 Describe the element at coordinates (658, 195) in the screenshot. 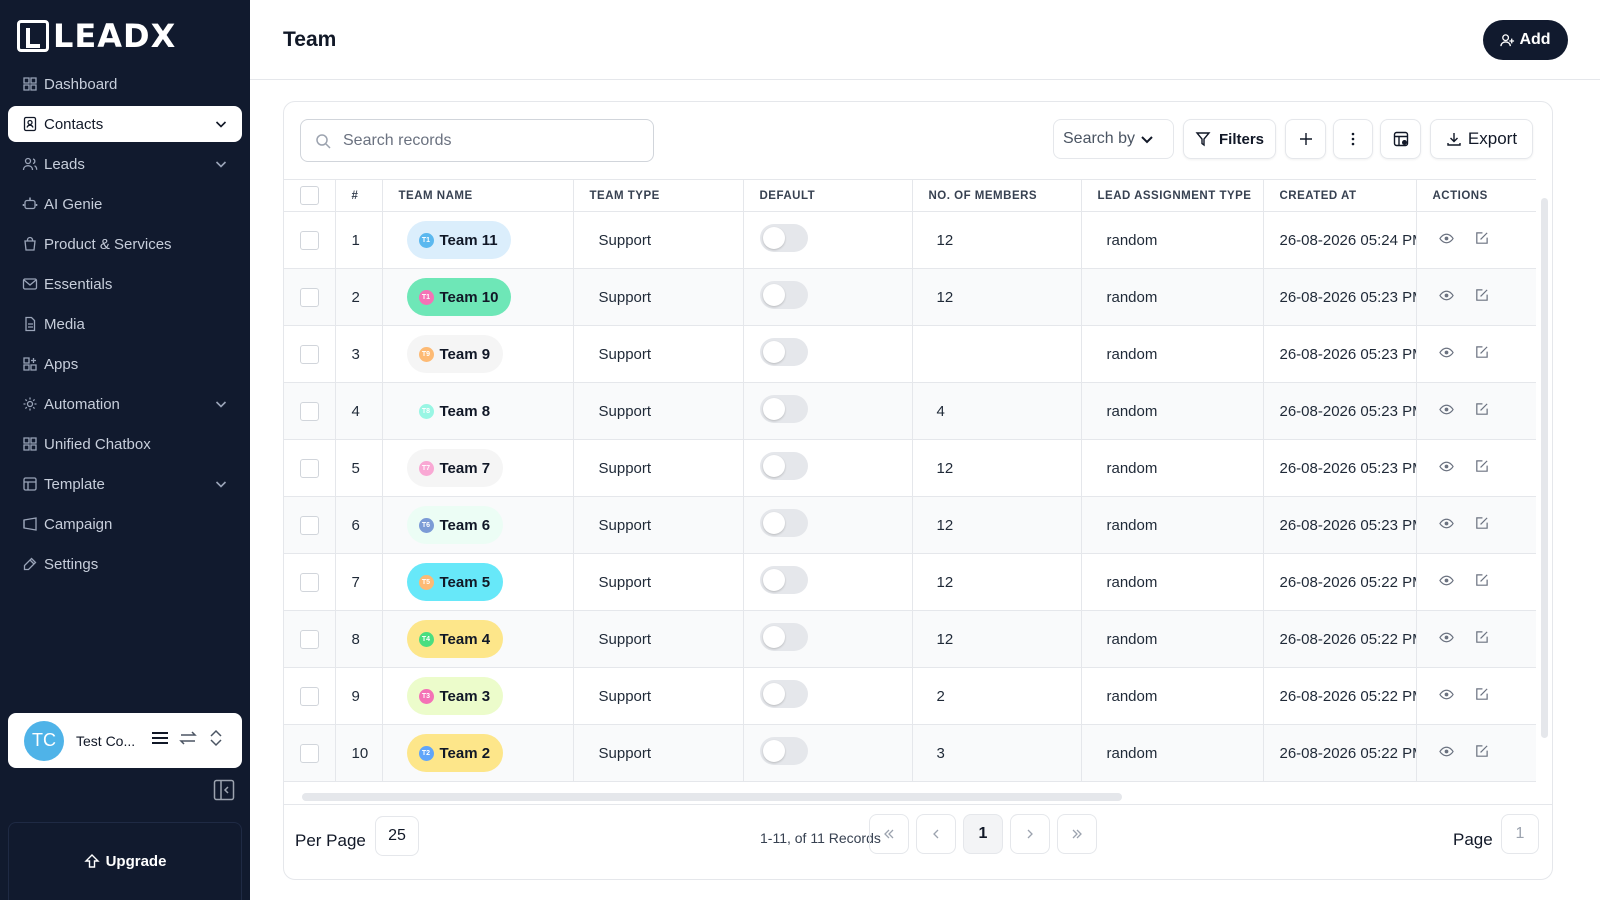

I see `column-header: TEAM TYPE` at that location.